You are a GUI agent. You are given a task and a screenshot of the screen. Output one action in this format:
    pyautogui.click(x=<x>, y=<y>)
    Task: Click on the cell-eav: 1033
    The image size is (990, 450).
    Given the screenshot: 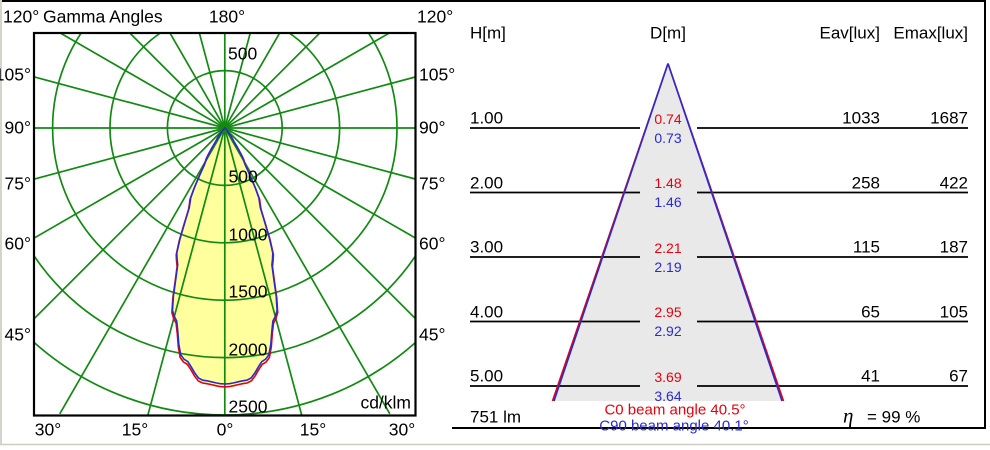 What is the action you would take?
    pyautogui.click(x=861, y=118)
    